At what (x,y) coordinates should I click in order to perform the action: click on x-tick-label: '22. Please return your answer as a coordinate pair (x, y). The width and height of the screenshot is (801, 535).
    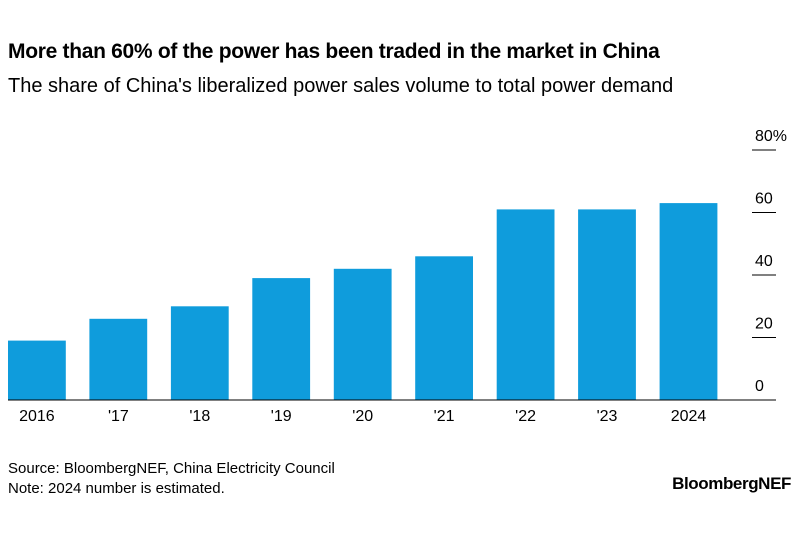
    Looking at the image, I should click on (525, 416).